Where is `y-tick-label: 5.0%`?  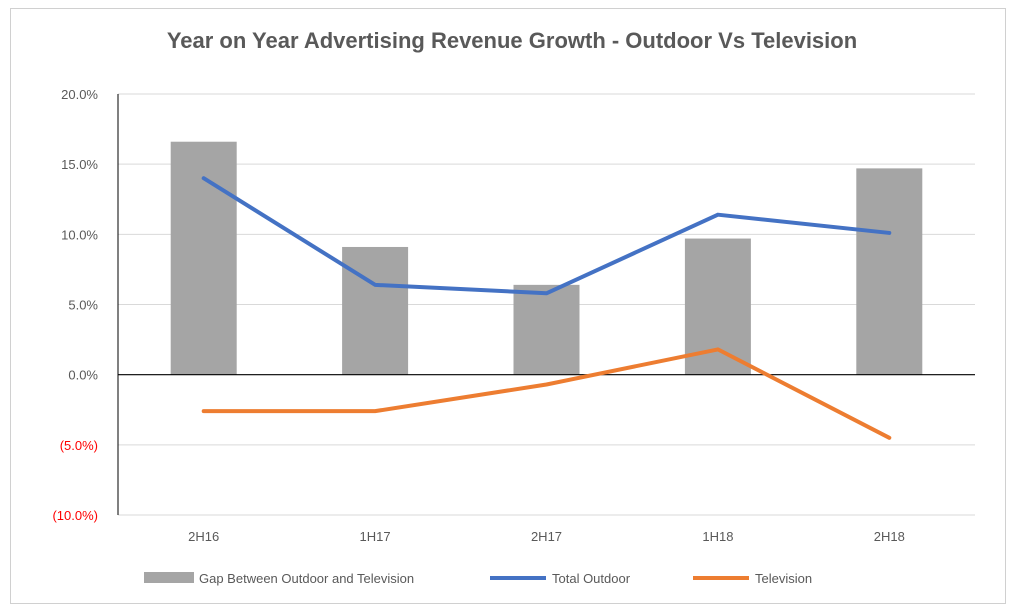 y-tick-label: 5.0% is located at coordinates (83, 305).